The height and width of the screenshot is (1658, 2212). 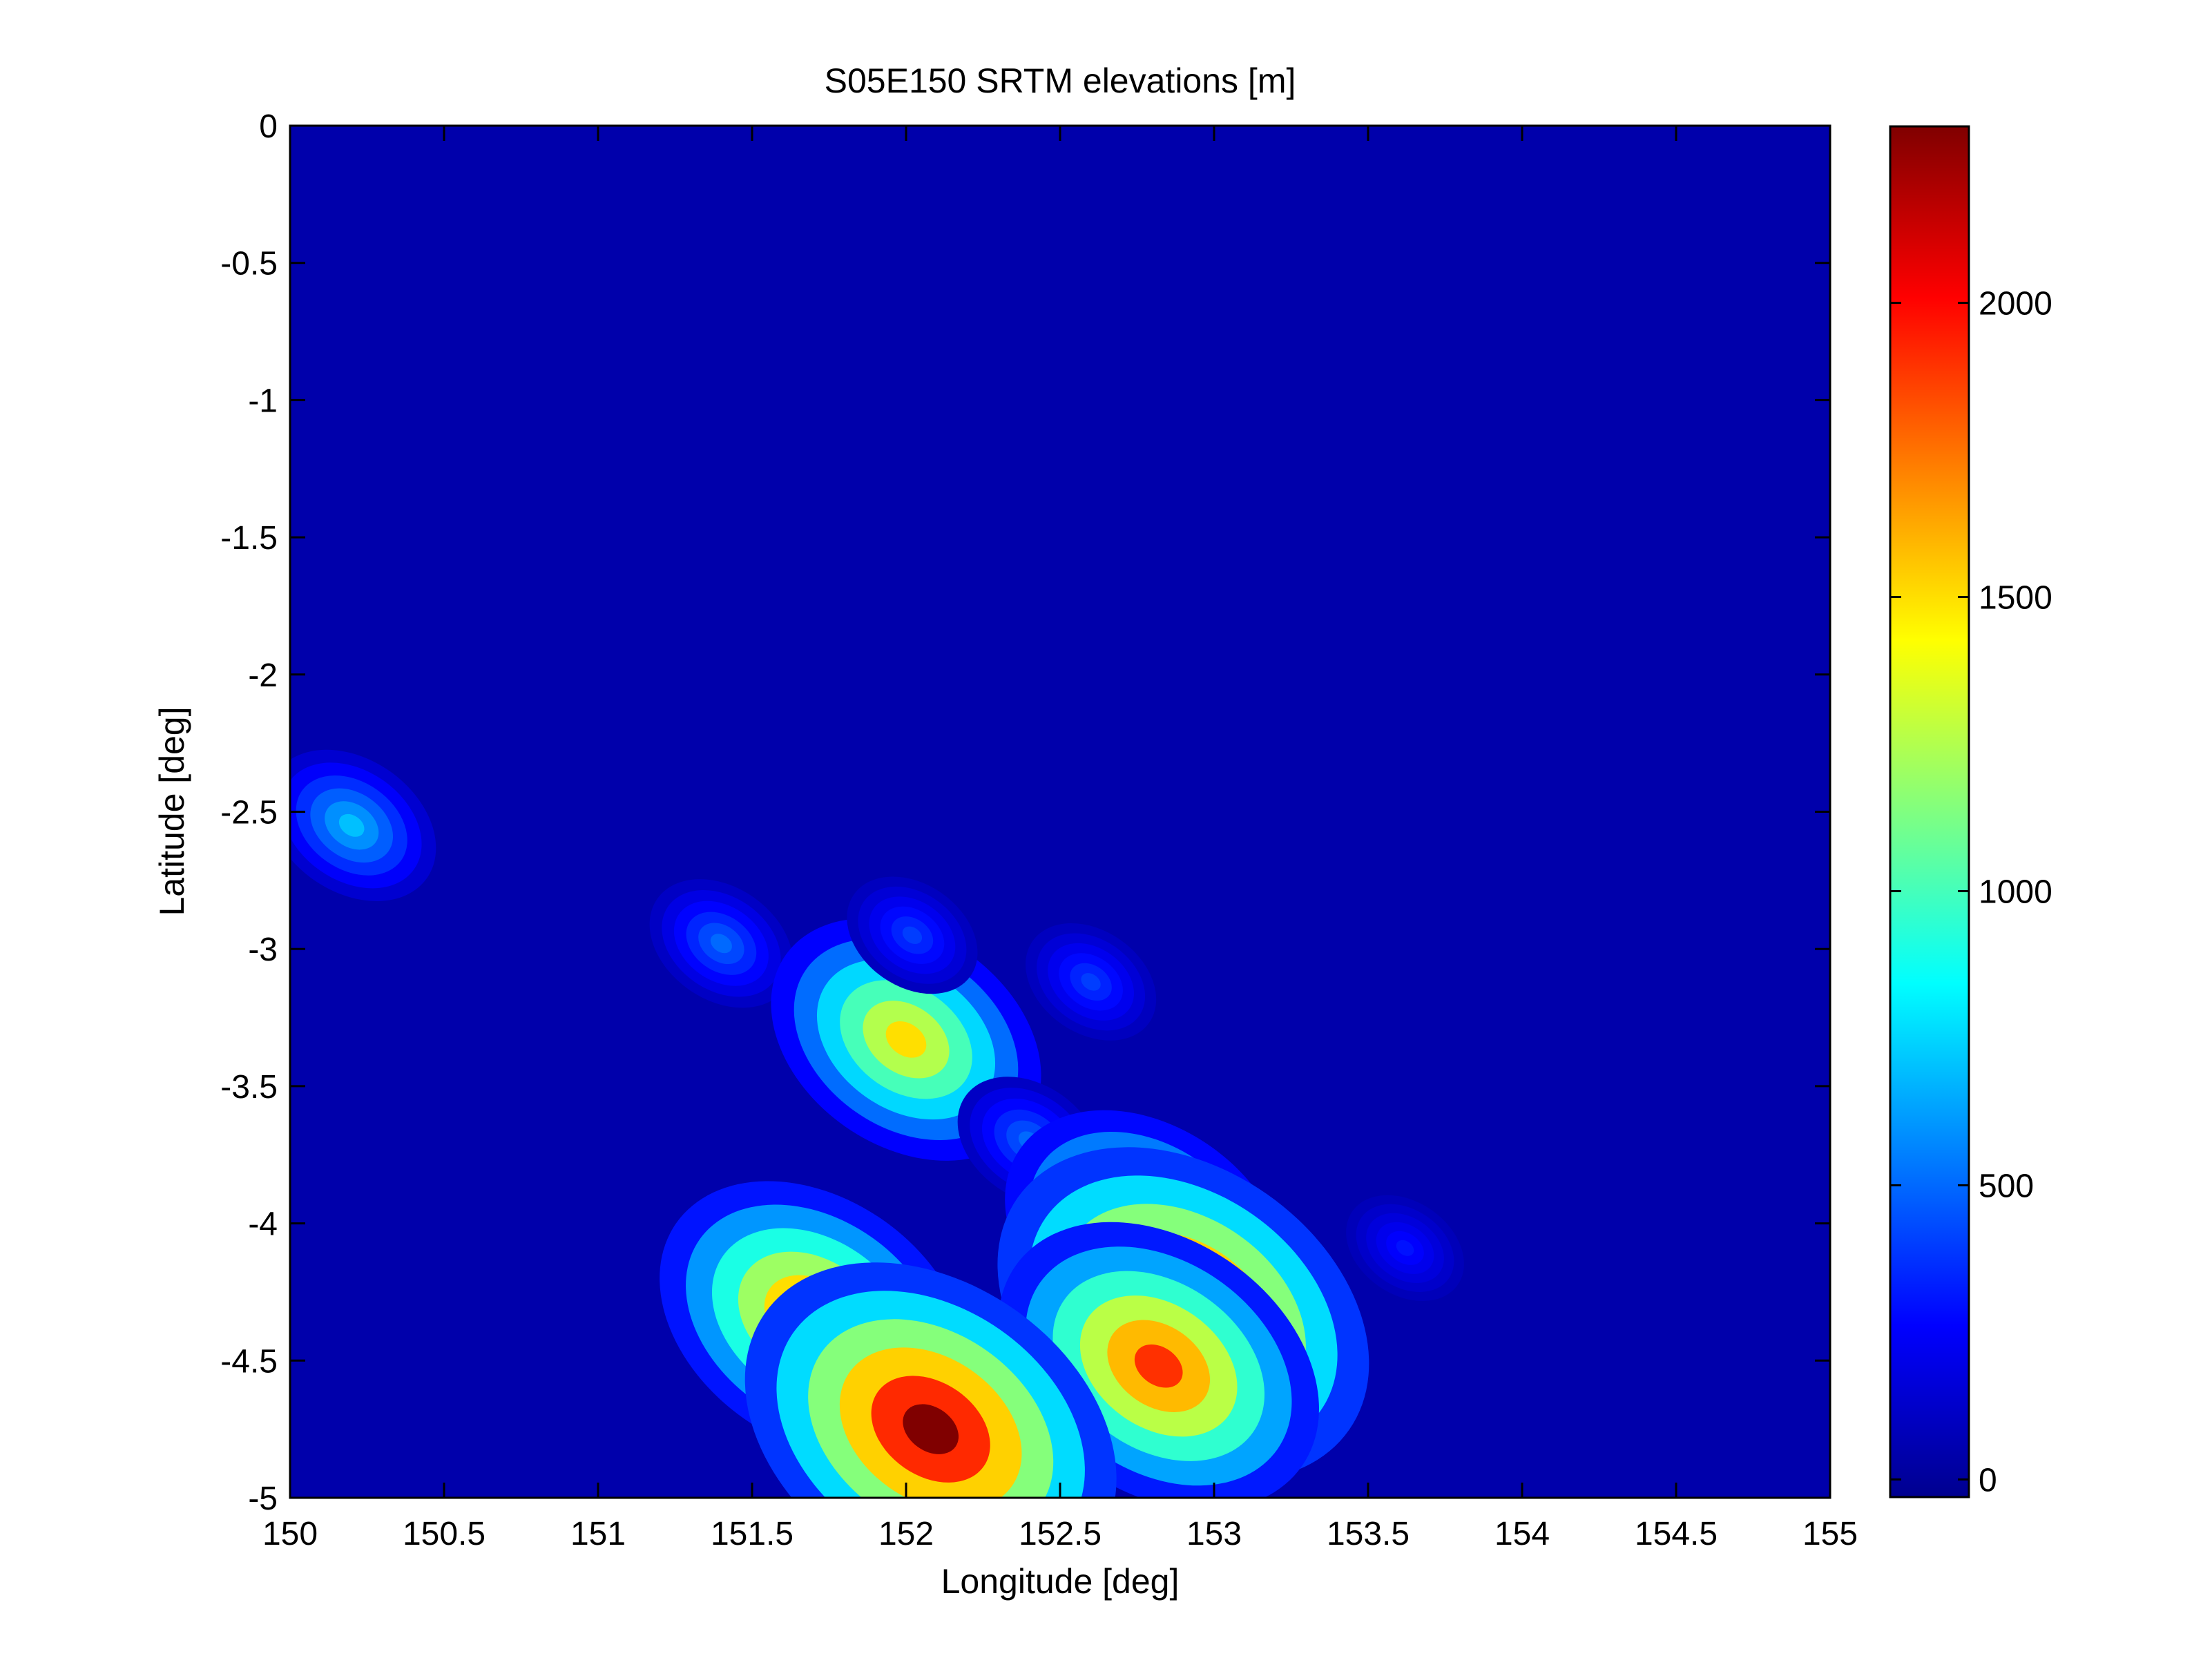 What do you see at coordinates (263, 401) in the screenshot?
I see `y-tick-label: -1` at bounding box center [263, 401].